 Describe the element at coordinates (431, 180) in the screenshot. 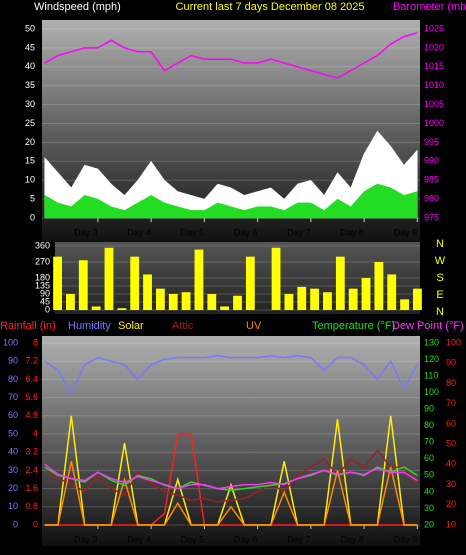

I see `y-tick-label: 985` at that location.